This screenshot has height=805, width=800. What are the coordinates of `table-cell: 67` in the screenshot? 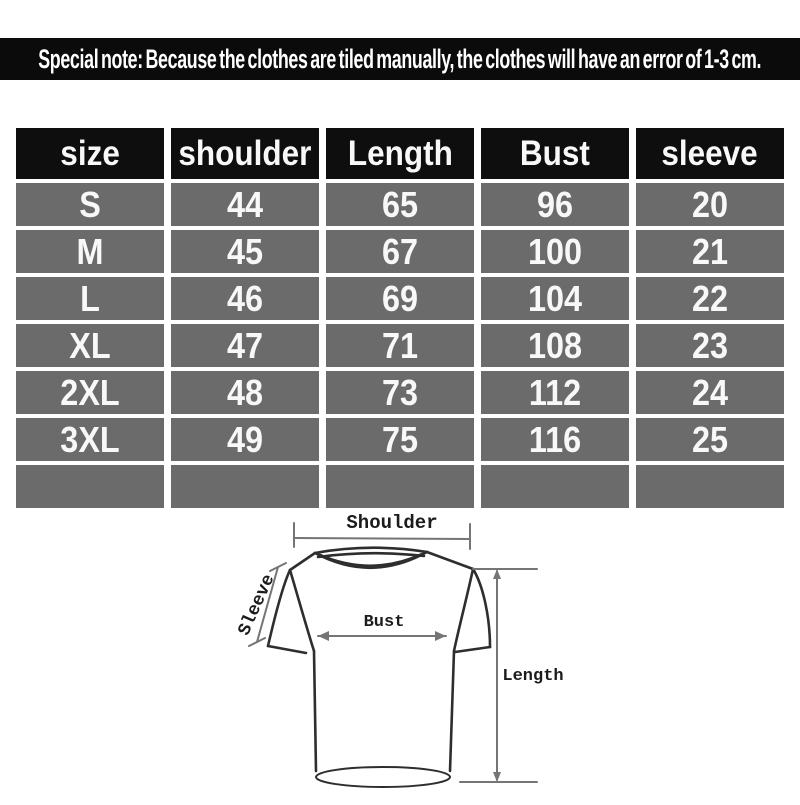 It's located at (400, 251).